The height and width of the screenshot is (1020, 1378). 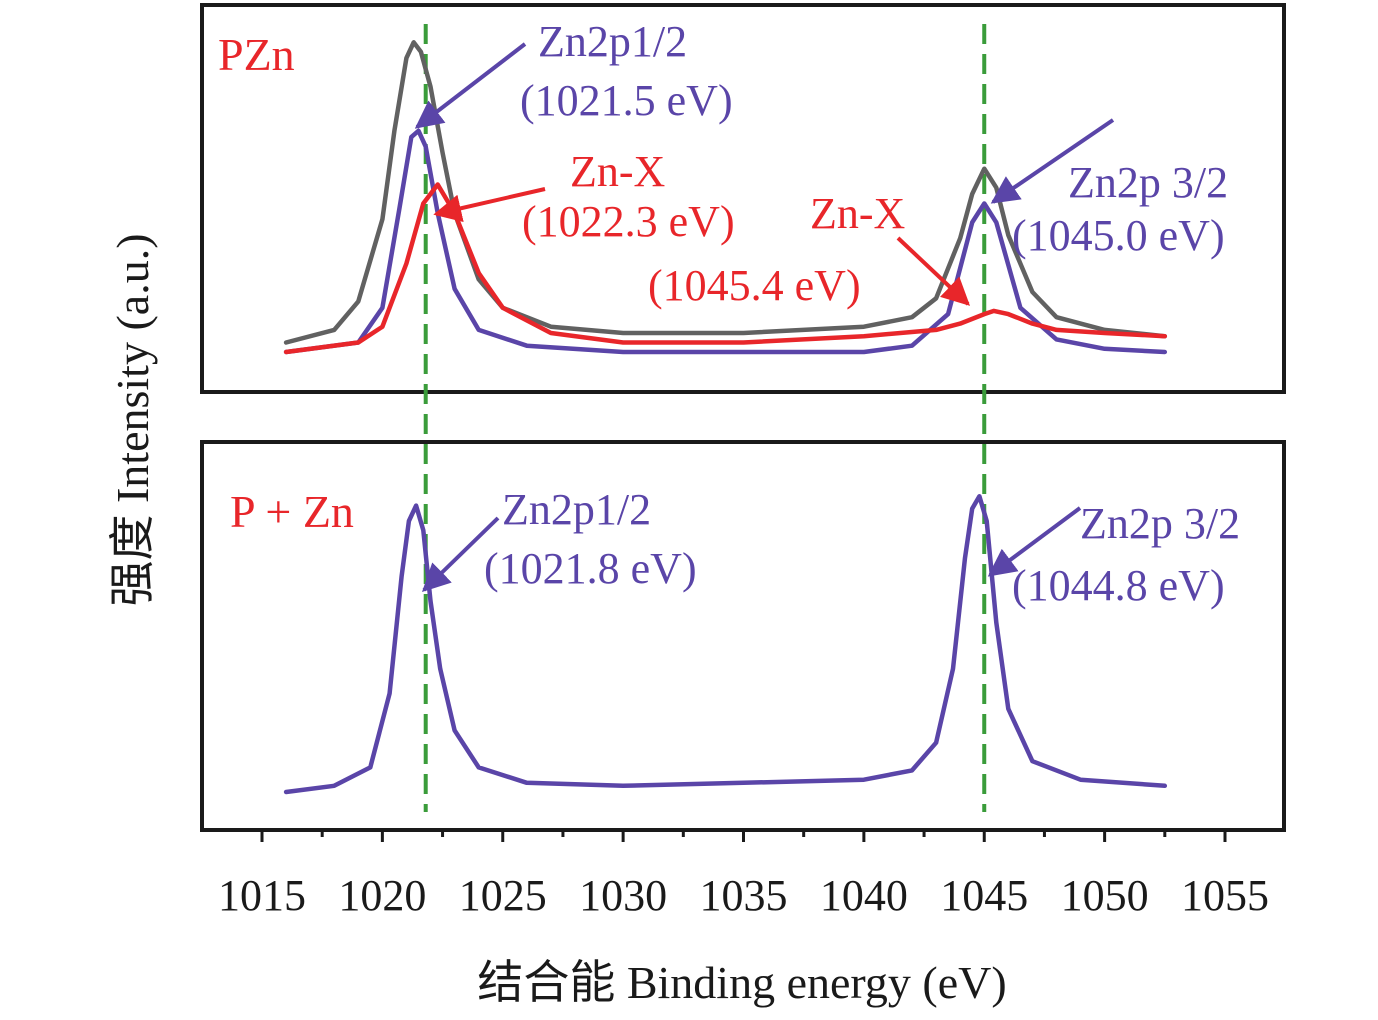 I want to click on annotation-zn2p32-top-name: Zn2p 3/2, so click(x=1148, y=182).